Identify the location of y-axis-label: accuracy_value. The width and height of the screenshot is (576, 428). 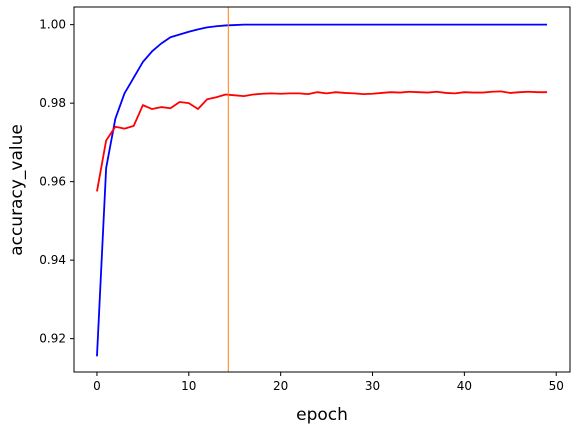
(17, 190).